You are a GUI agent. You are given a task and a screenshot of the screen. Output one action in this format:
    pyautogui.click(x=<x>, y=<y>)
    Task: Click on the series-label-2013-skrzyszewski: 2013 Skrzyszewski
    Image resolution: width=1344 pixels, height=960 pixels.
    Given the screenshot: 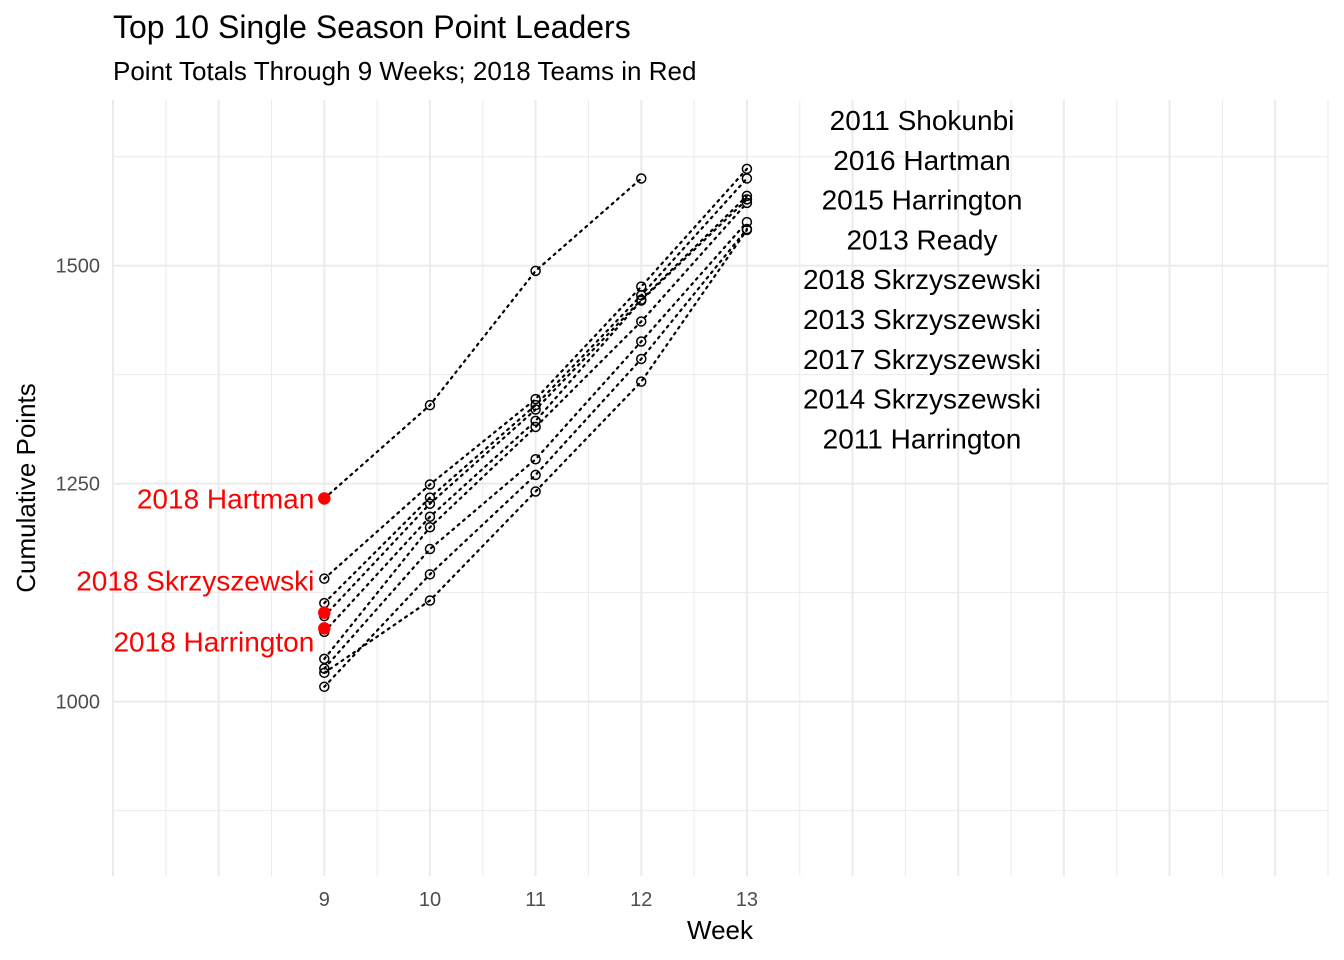 What is the action you would take?
    pyautogui.click(x=922, y=319)
    